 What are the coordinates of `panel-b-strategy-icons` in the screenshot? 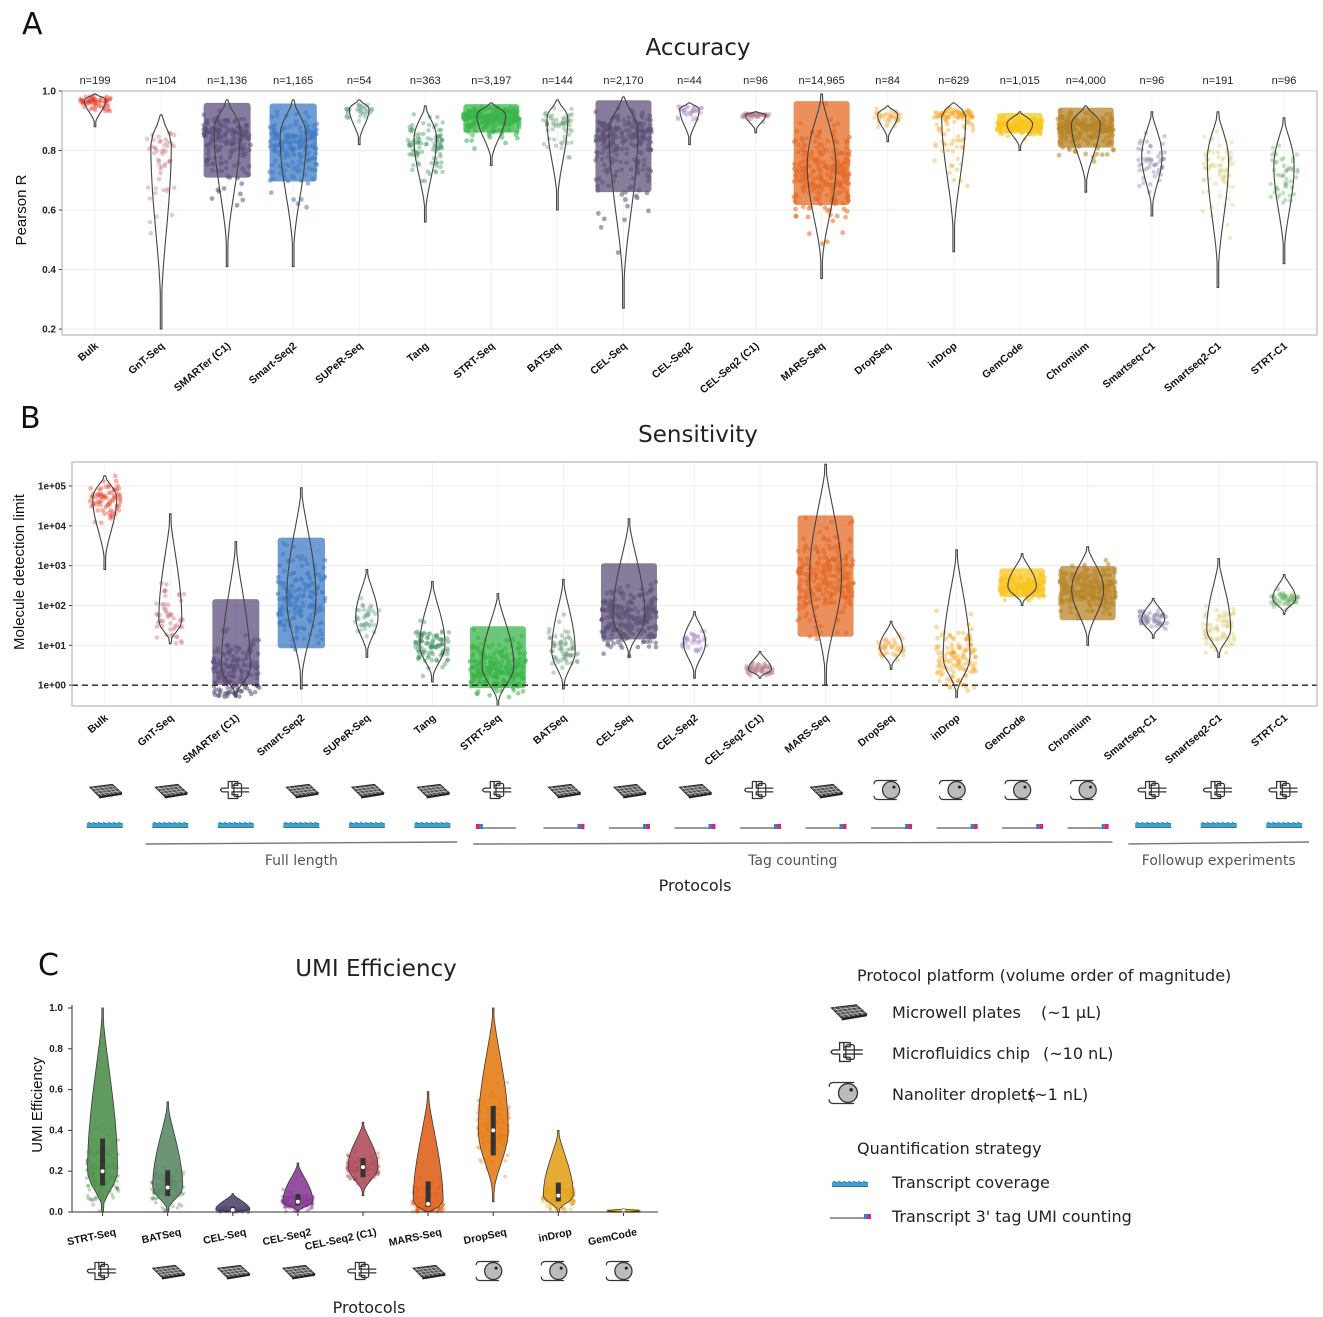 It's located at (694, 825).